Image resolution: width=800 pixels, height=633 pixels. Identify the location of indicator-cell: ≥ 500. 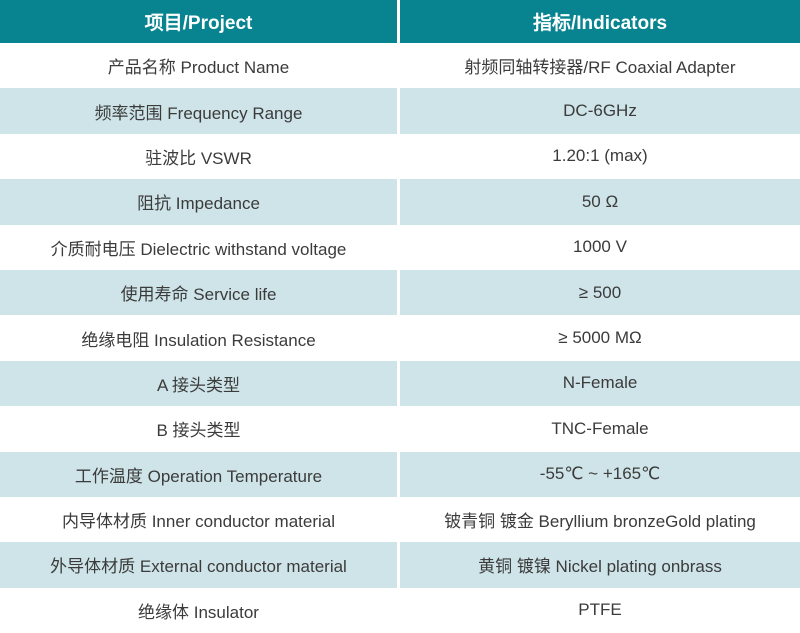
(600, 292).